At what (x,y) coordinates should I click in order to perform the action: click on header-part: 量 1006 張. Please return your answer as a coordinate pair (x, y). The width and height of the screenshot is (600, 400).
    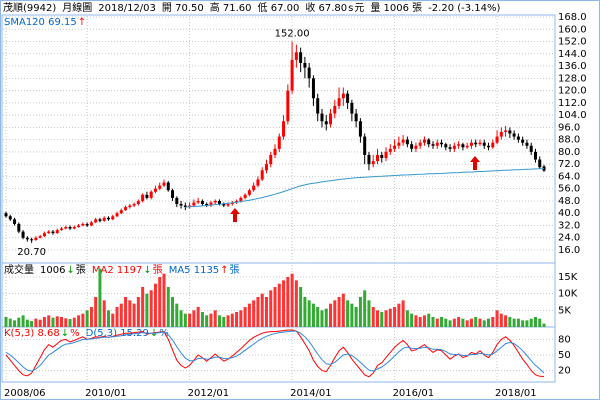
    Looking at the image, I should click on (396, 8).